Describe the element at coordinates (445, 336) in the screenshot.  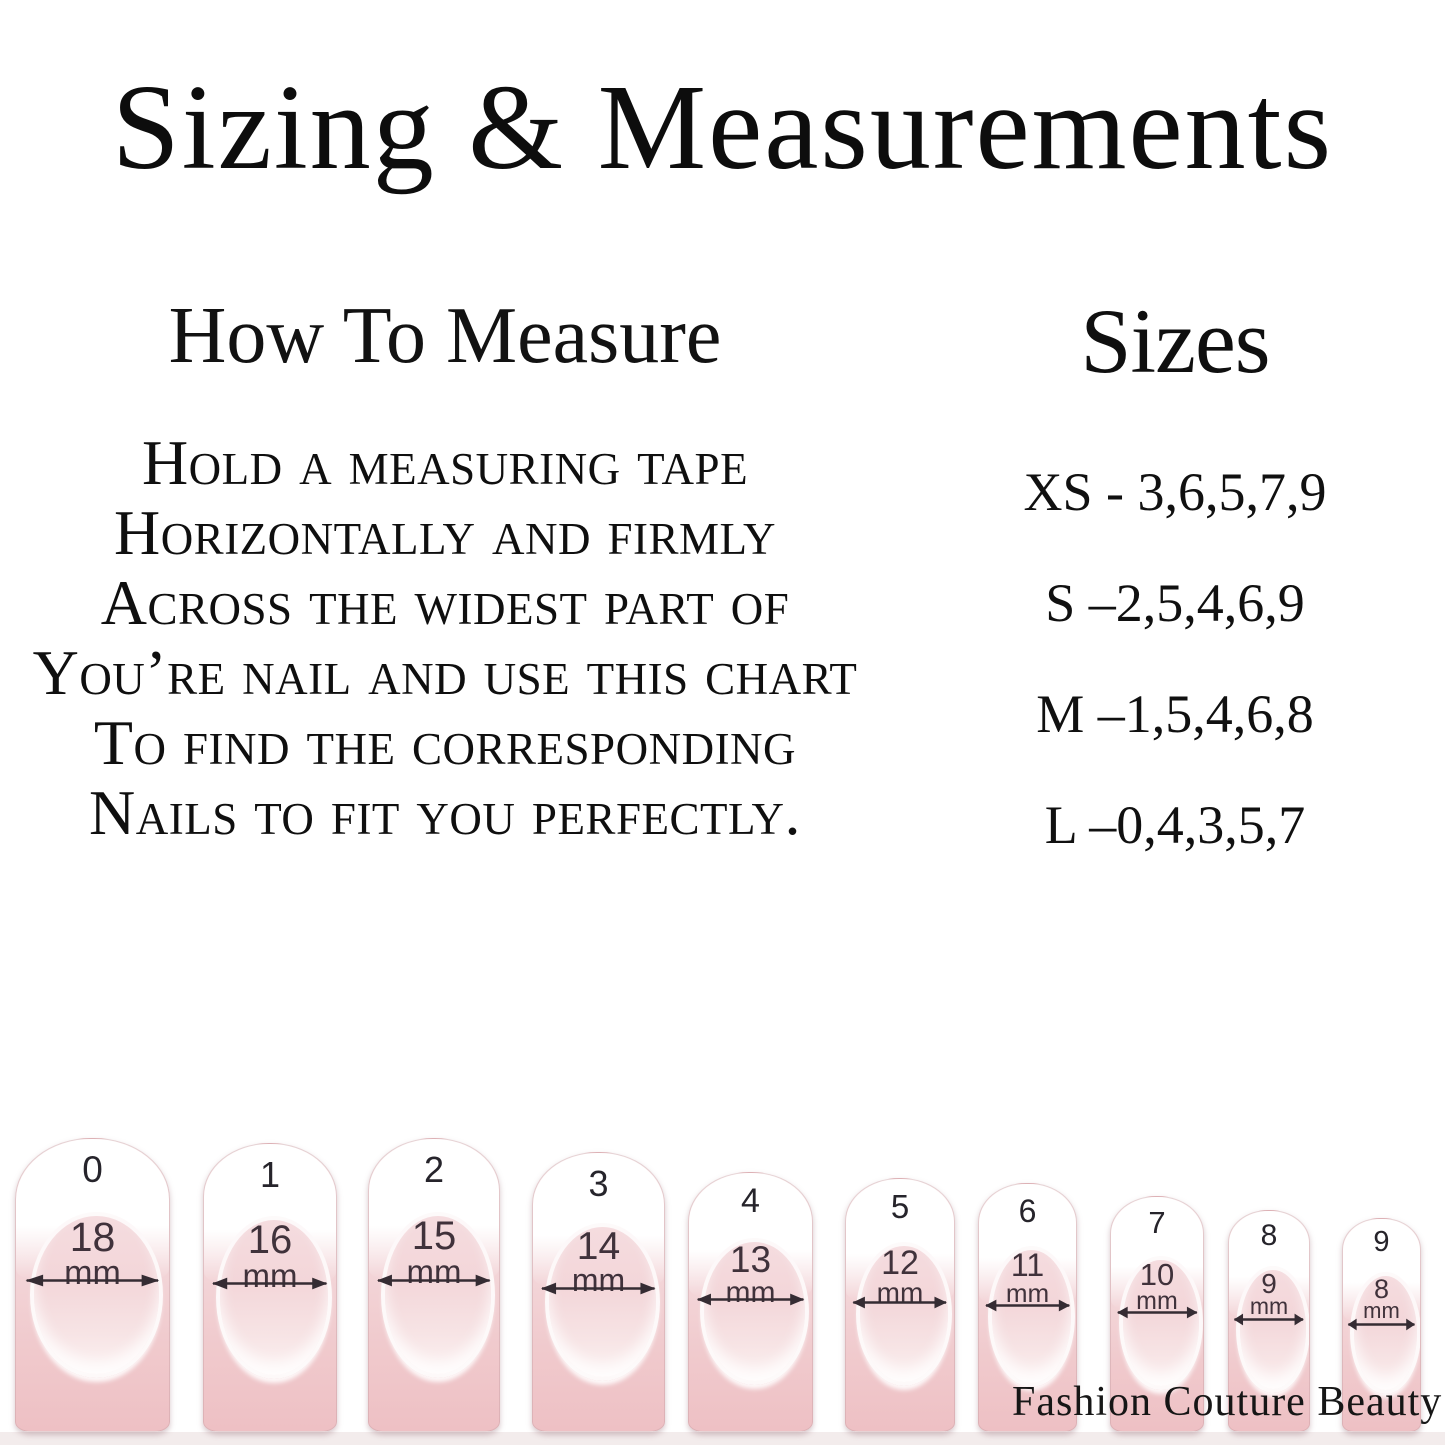
I see `how-to-measure-heading: How To Measure` at that location.